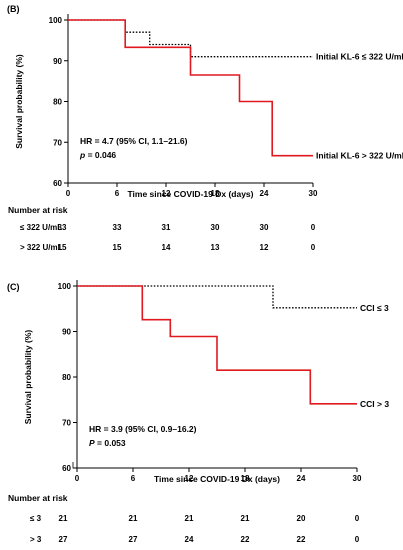 The image size is (403, 550). I want to click on panel-c-risk-value: 20, so click(301, 518).